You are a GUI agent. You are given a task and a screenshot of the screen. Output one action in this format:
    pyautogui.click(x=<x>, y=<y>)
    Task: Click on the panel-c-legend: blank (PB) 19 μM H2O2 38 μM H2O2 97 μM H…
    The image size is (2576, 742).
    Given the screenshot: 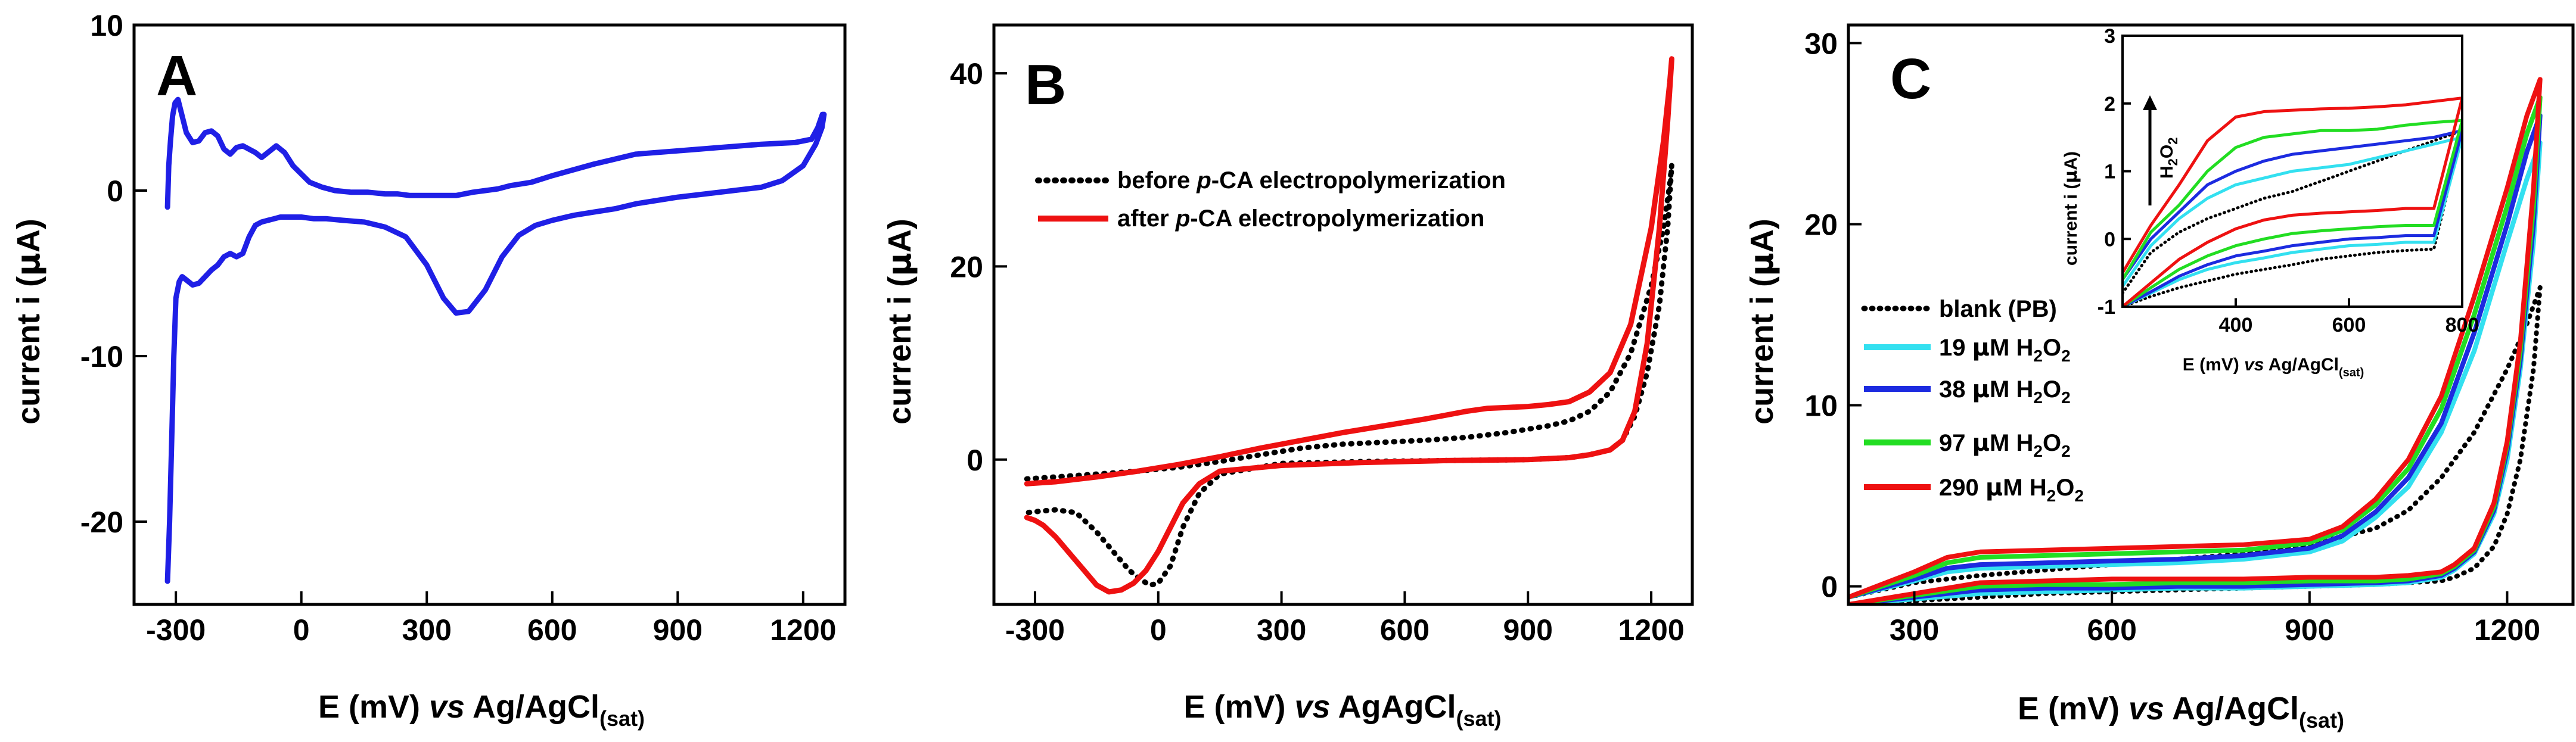 What is the action you would take?
    pyautogui.click(x=1972, y=400)
    